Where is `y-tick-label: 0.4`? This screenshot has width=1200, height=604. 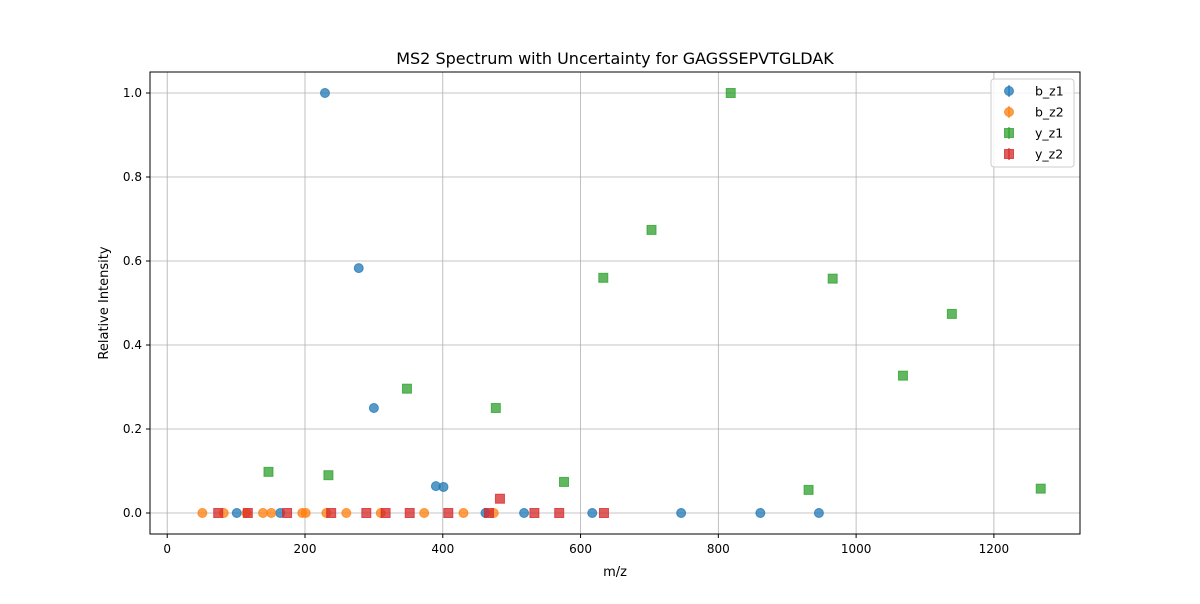
y-tick-label: 0.4 is located at coordinates (132, 345).